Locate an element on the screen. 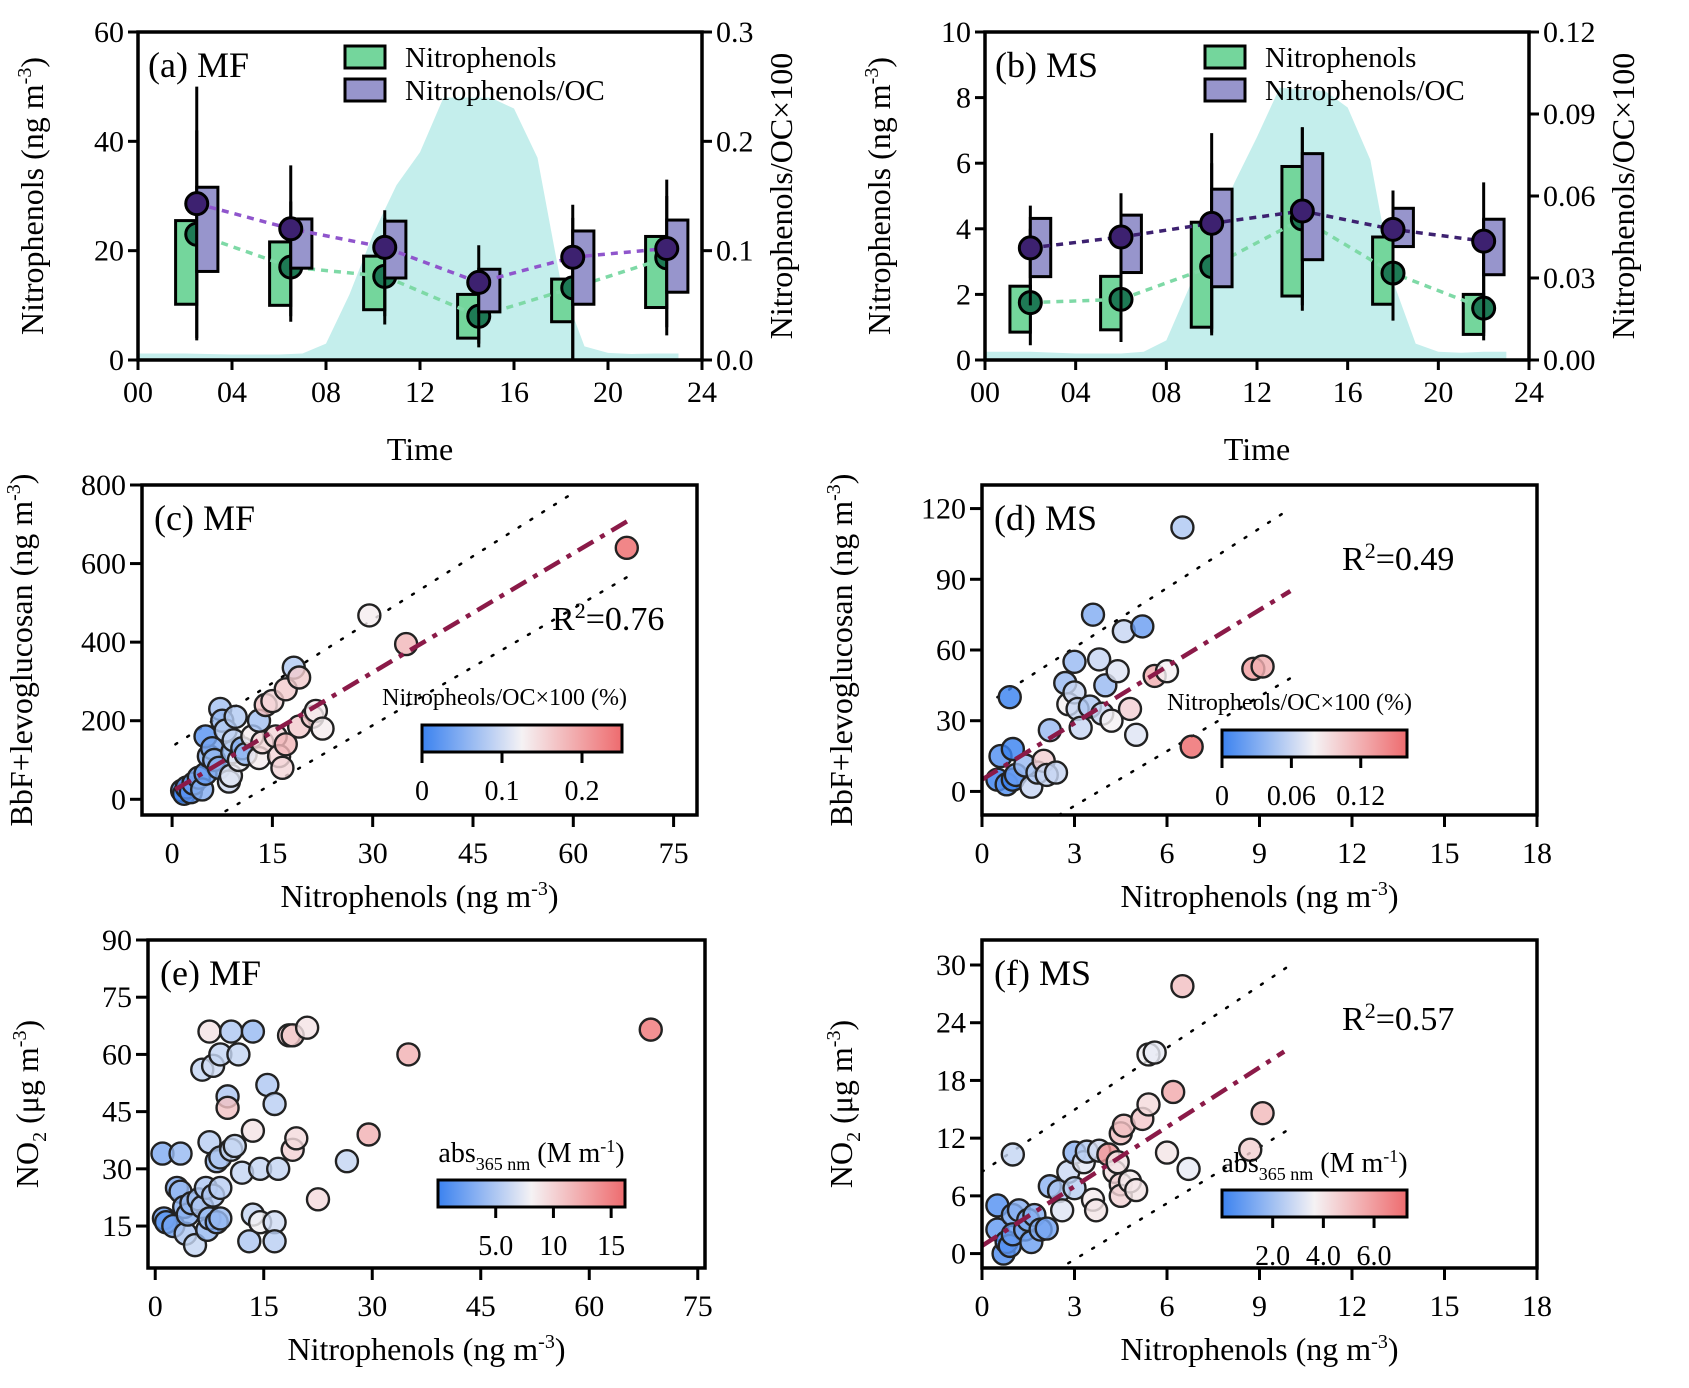 Image resolution: width=1689 pixels, height=1388 pixels. colorbar-tick-label: 0.12 is located at coordinates (1360, 796).